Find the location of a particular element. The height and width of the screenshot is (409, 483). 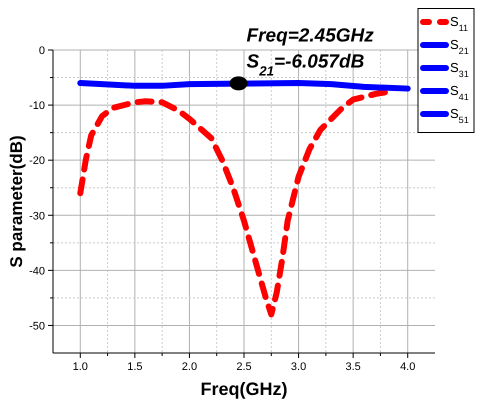

x-tick-label: 2.5 is located at coordinates (244, 367).